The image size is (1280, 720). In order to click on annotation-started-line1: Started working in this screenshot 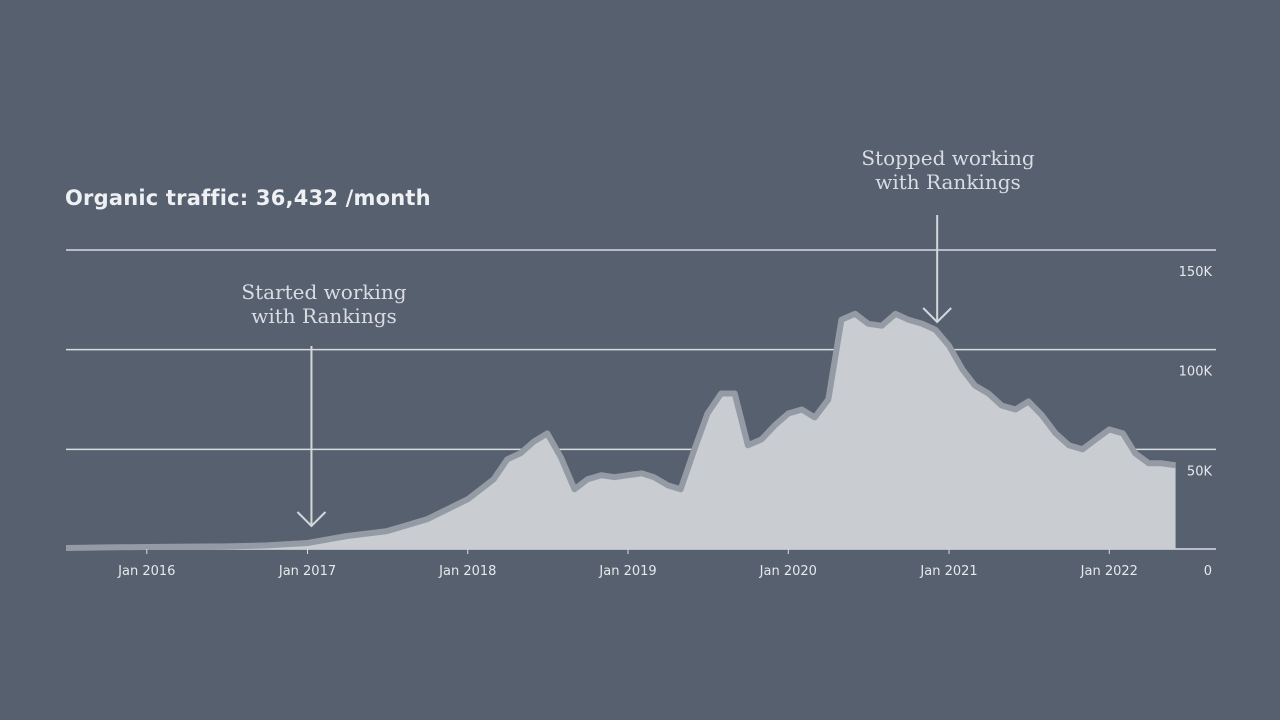, I will do `click(324, 292)`.